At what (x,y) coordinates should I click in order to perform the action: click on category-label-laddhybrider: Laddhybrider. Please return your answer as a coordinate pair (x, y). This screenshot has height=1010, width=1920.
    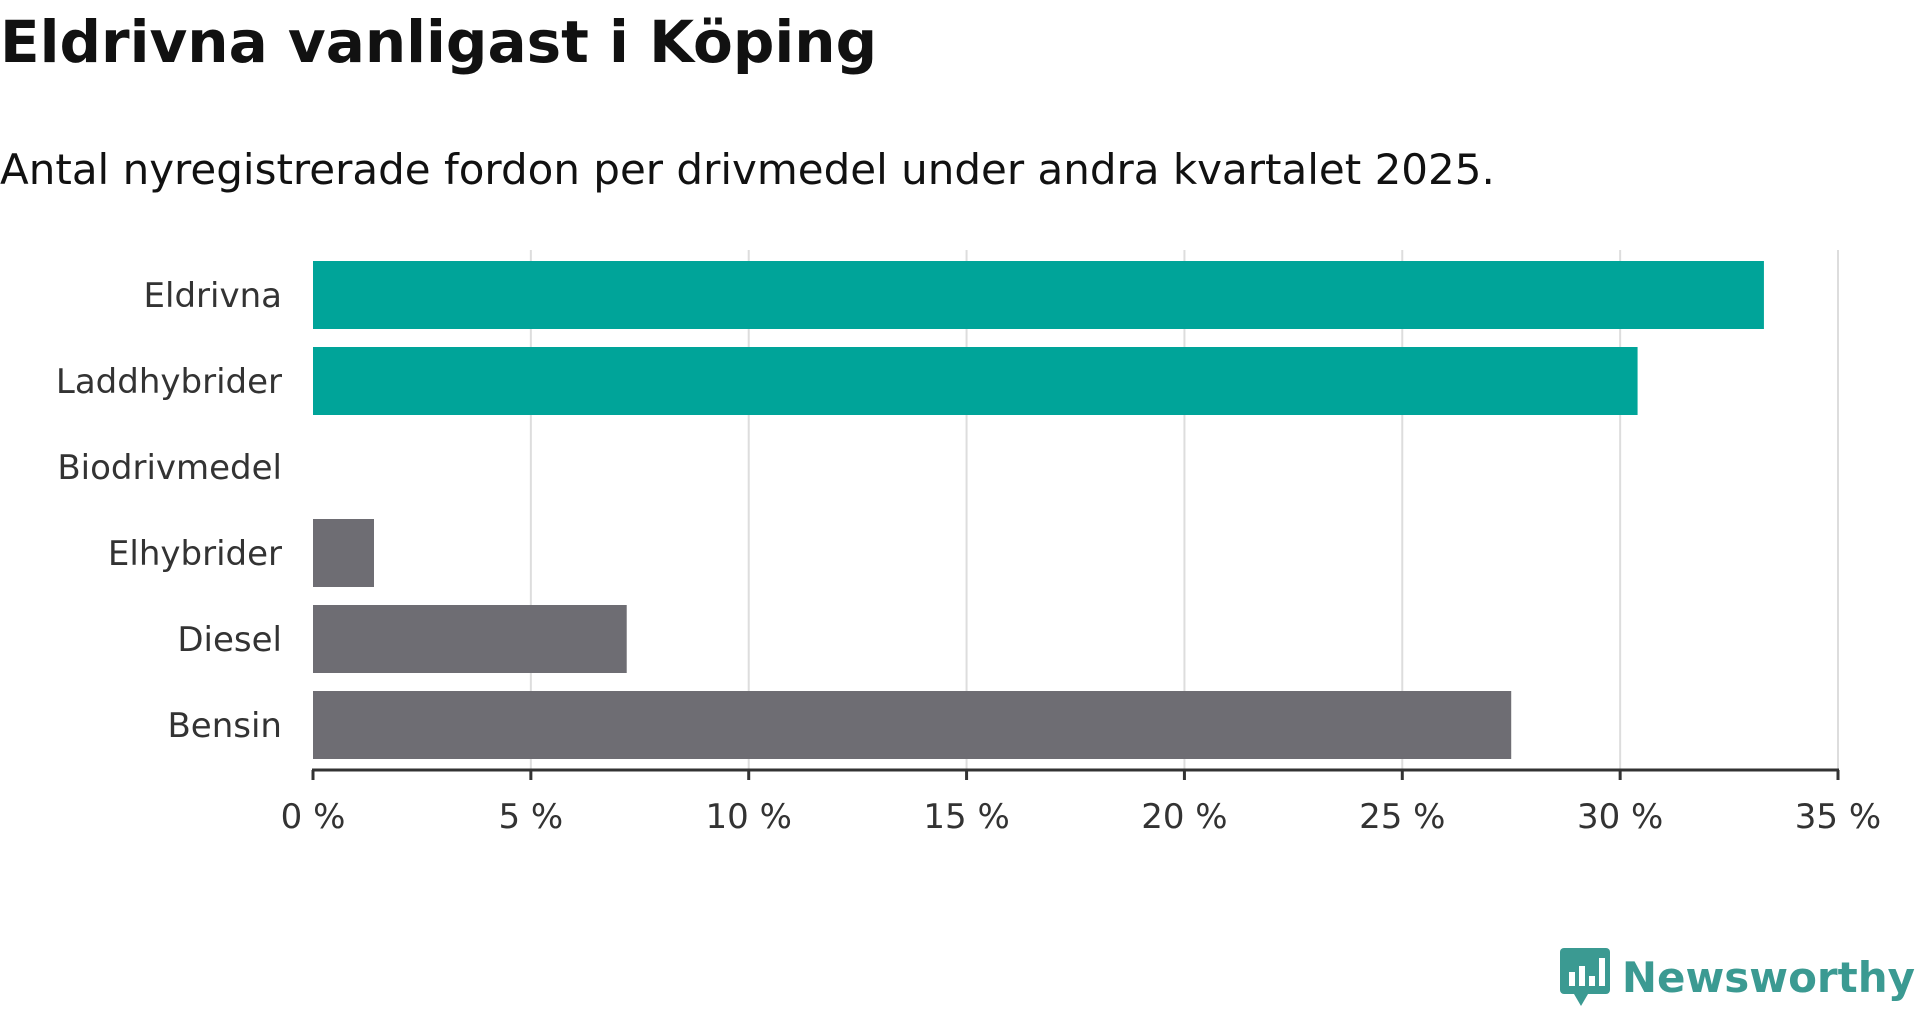
    Looking at the image, I should click on (169, 382).